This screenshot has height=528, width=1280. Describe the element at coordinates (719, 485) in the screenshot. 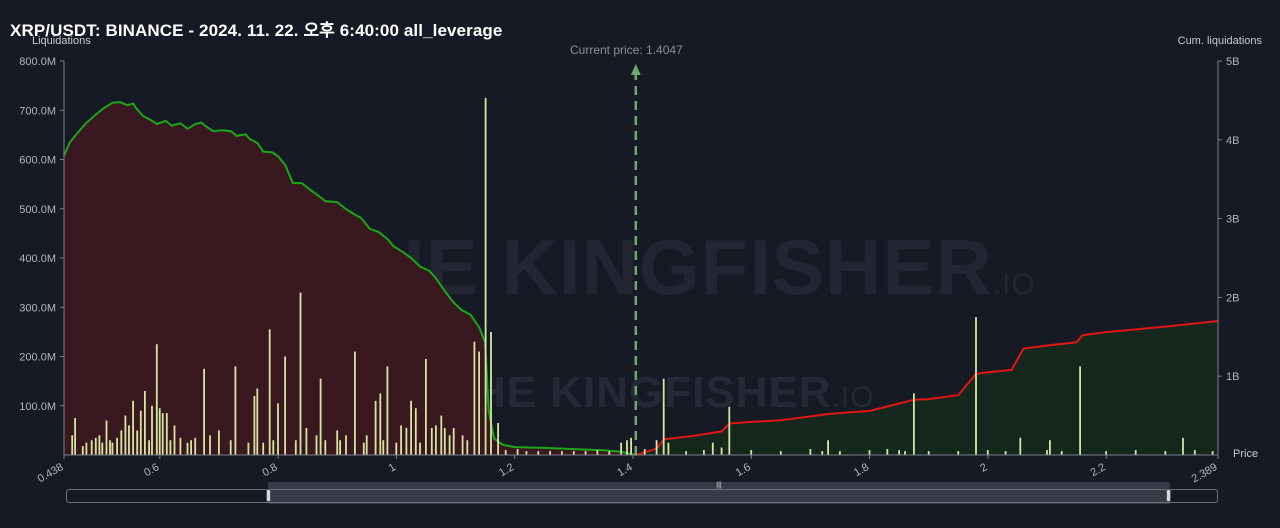

I see `scrollbar-grip-icon: |||` at that location.